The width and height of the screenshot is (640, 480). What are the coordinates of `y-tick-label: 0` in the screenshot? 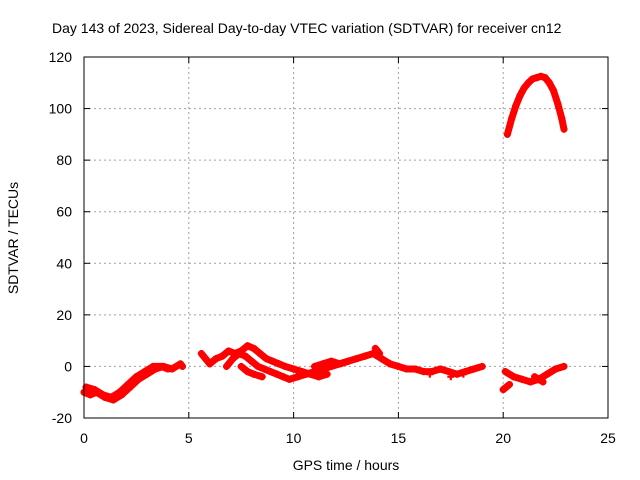 It's located at (68, 366).